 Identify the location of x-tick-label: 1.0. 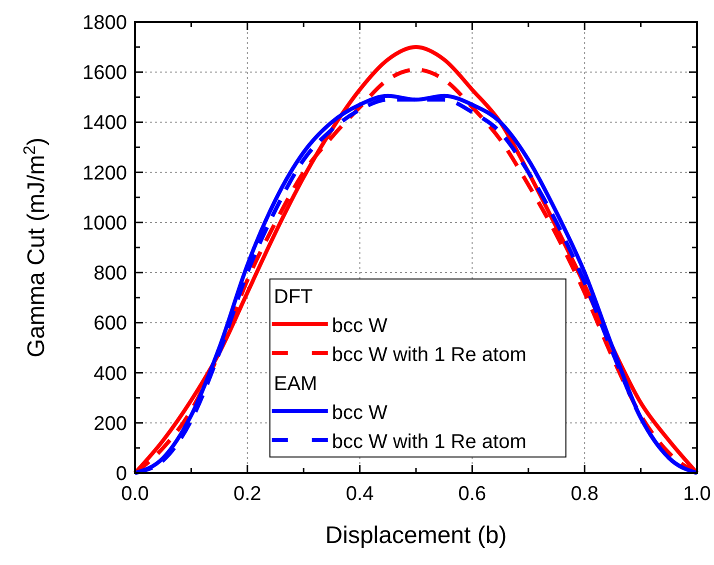
(697, 494).